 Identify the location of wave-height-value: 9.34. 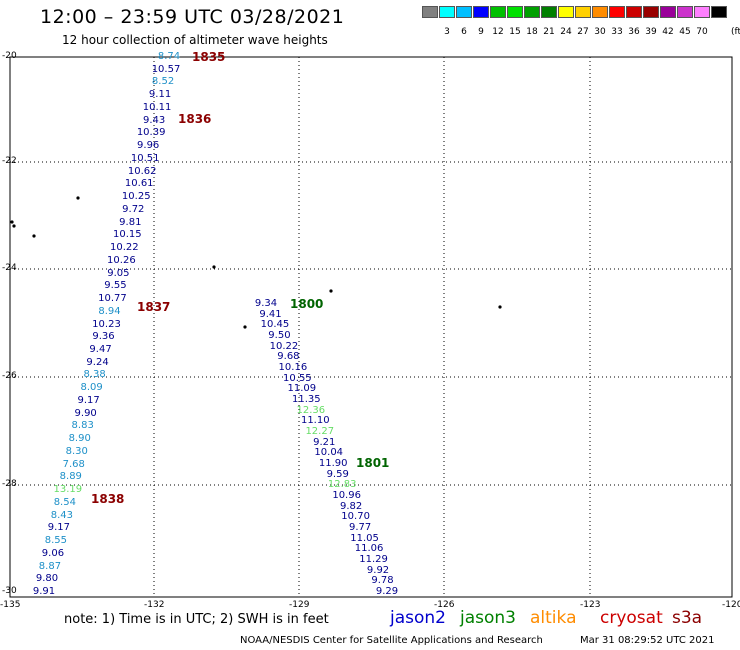
(266, 303).